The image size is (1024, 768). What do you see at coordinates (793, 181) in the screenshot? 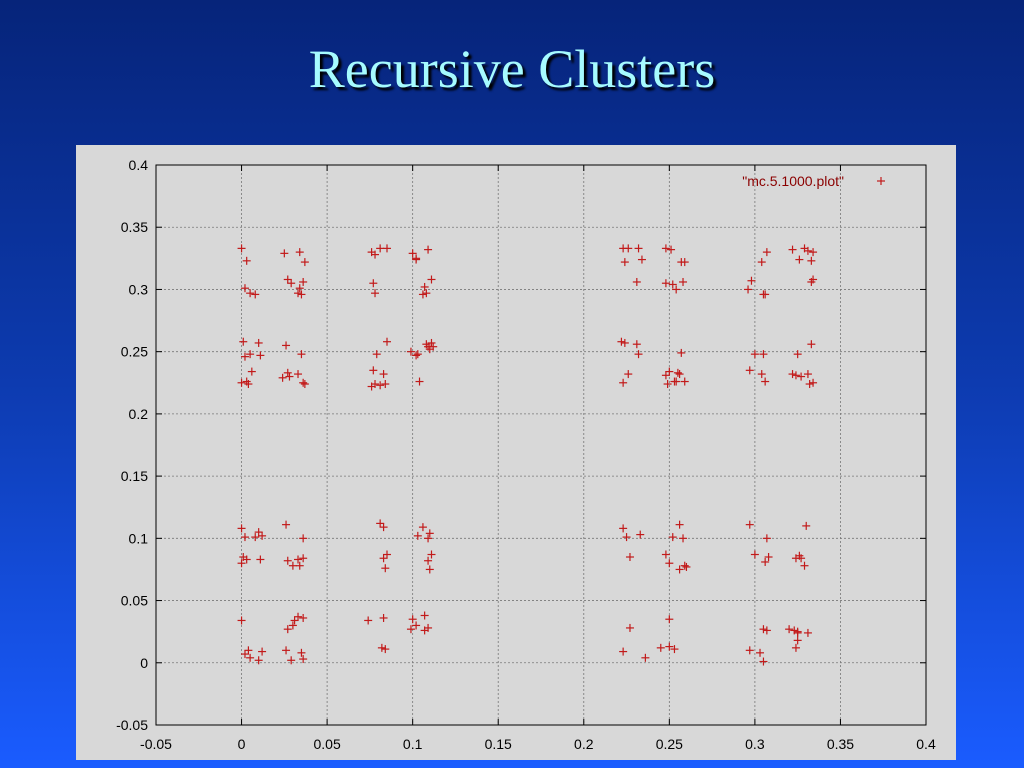
I see `legend-label: "mc.5.1000.plot"` at bounding box center [793, 181].